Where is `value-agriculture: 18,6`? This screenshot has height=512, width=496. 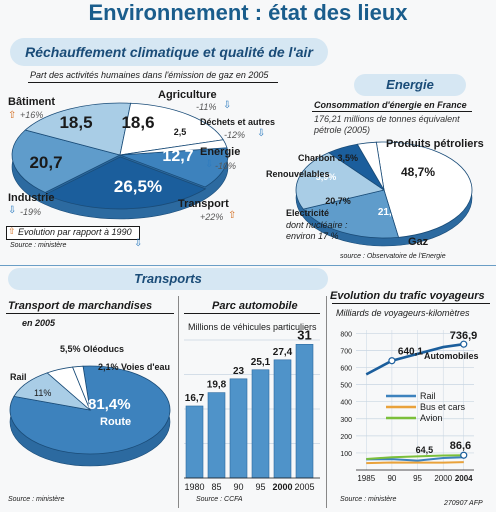 value-agriculture: 18,6 is located at coordinates (137, 122).